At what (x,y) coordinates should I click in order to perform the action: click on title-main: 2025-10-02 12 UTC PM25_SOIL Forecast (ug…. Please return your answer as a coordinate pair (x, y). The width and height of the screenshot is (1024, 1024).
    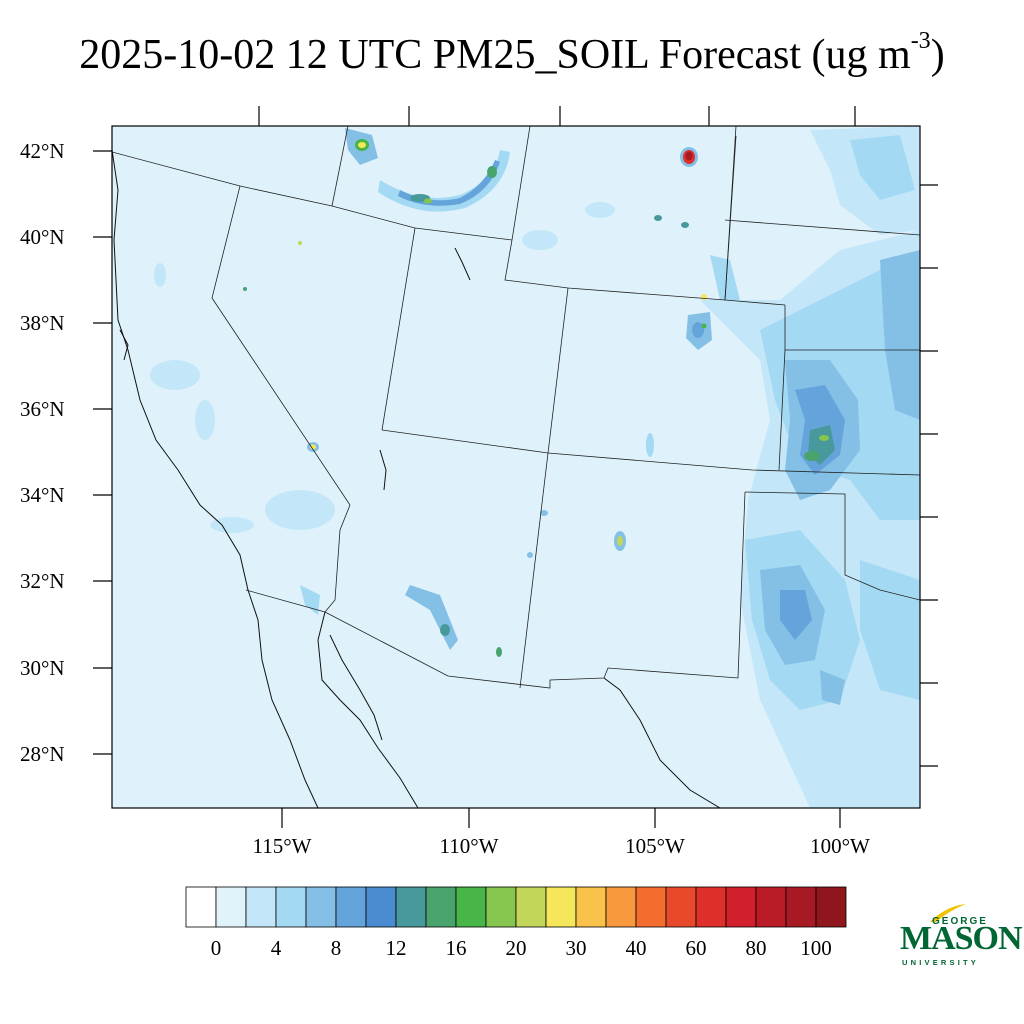
    Looking at the image, I should click on (495, 55).